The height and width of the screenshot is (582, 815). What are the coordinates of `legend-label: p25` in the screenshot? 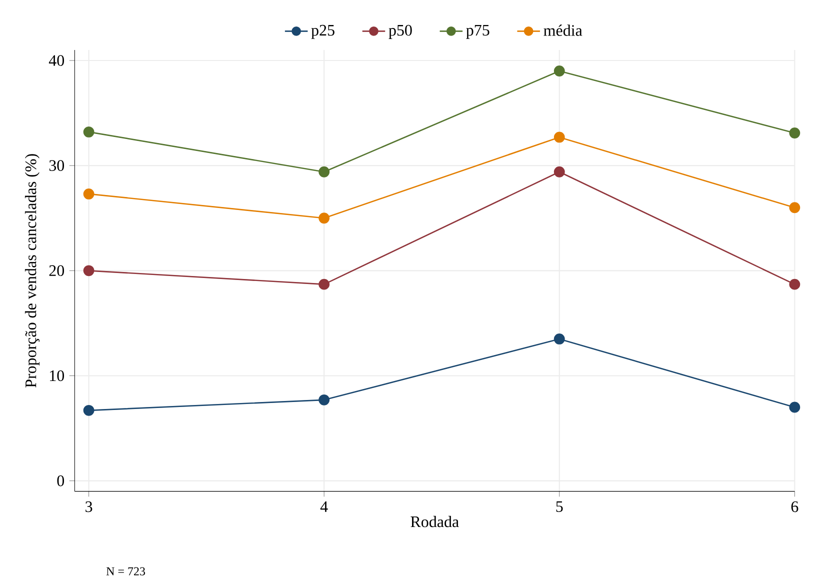 It's located at (322, 31).